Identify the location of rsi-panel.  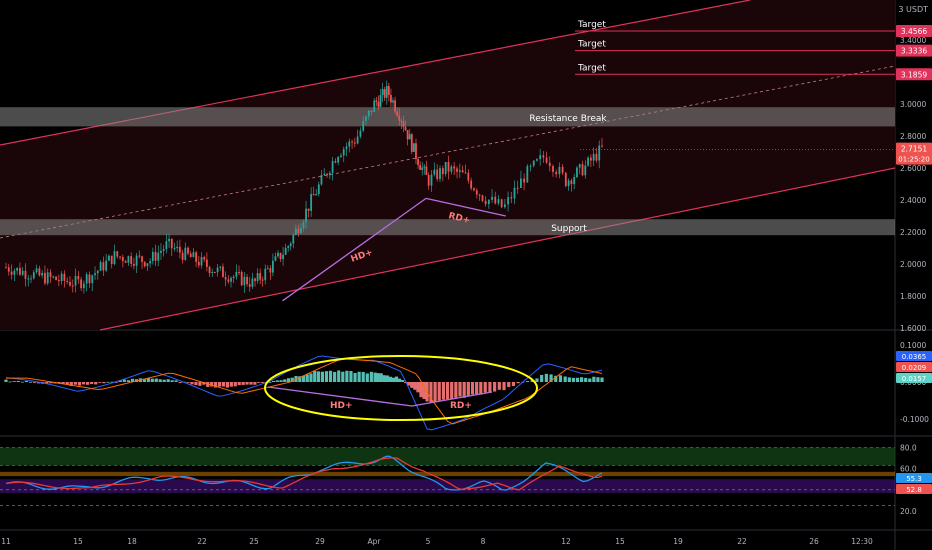
(447, 477).